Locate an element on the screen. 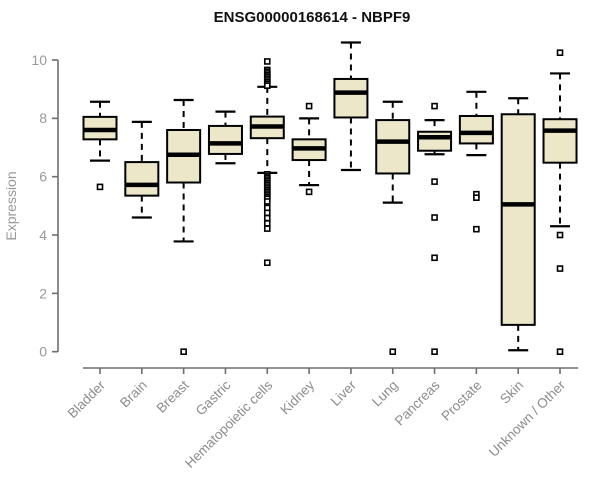  y-tick-label: 8 is located at coordinates (43, 118).